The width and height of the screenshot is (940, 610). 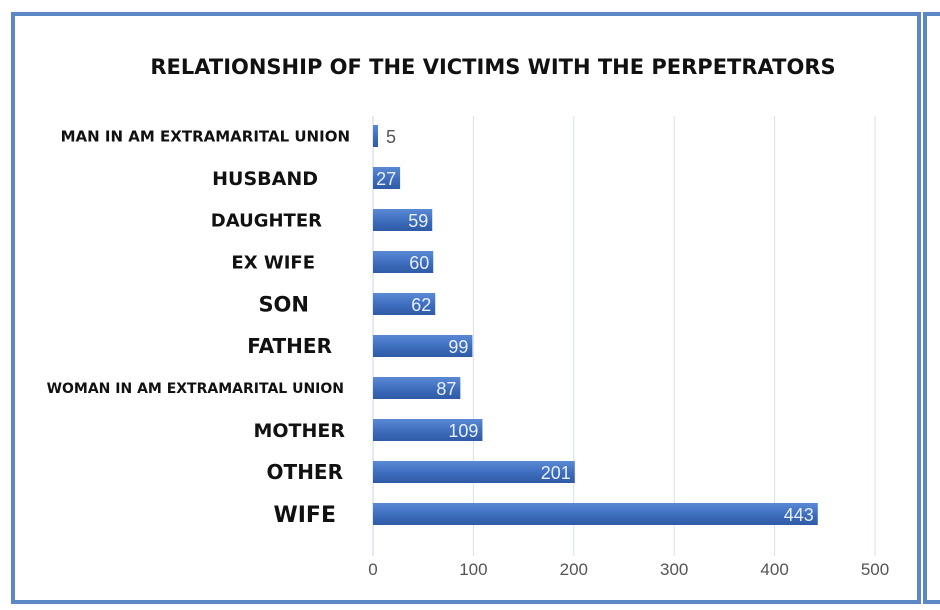 What do you see at coordinates (556, 473) in the screenshot?
I see `value-label: 201` at bounding box center [556, 473].